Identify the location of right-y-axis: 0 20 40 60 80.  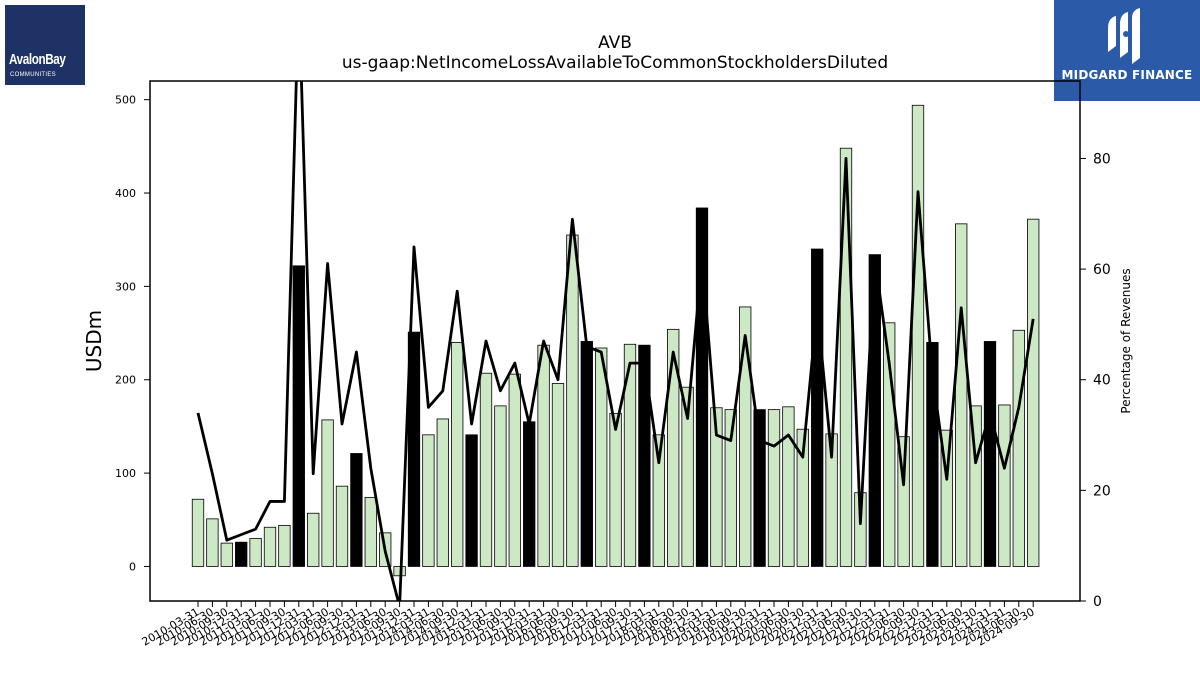
(1095, 380).